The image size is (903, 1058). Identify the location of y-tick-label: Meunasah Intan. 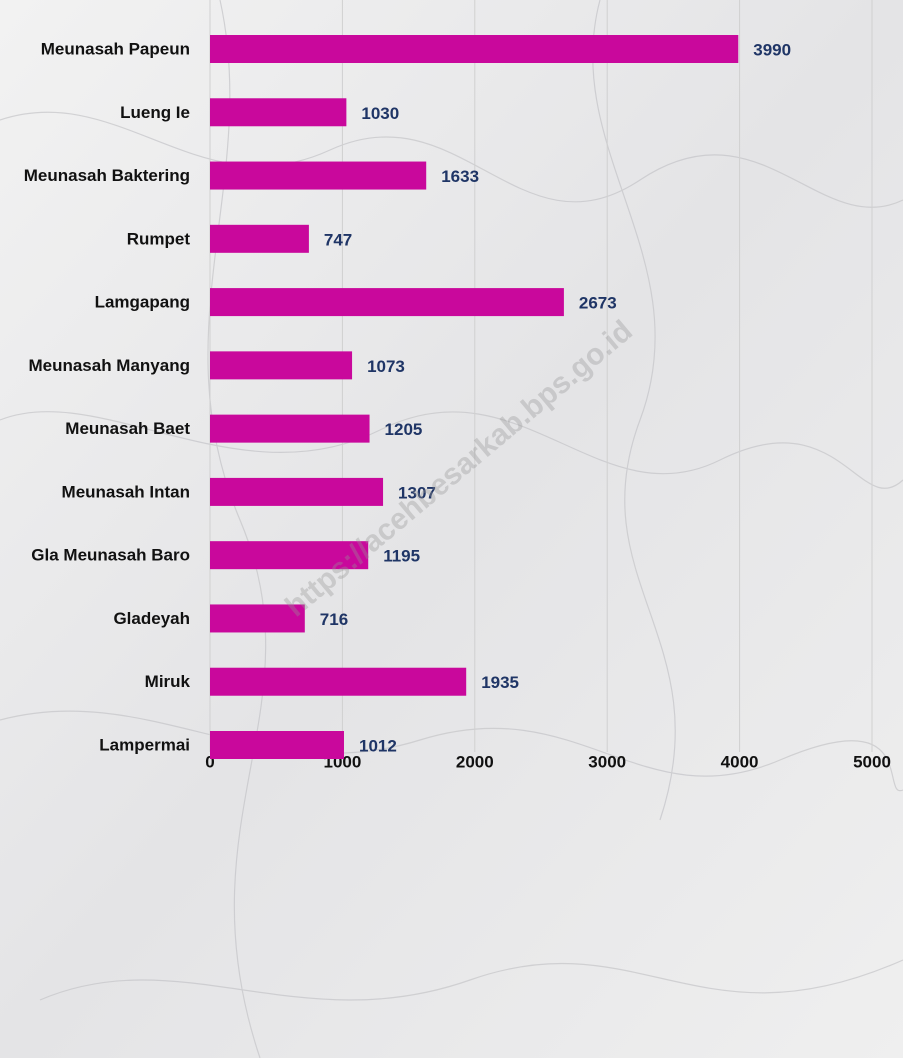
(126, 491).